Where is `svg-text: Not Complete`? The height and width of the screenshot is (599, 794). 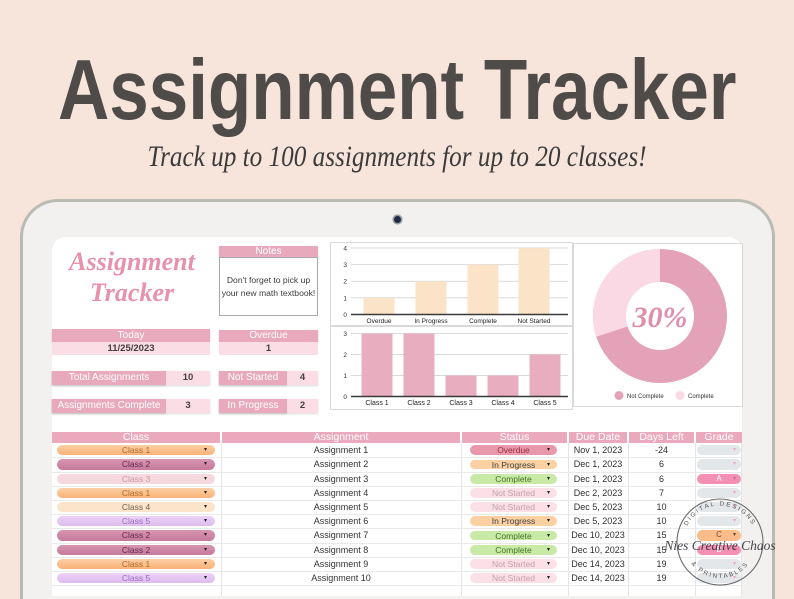 svg-text: Not Complete is located at coordinates (645, 397).